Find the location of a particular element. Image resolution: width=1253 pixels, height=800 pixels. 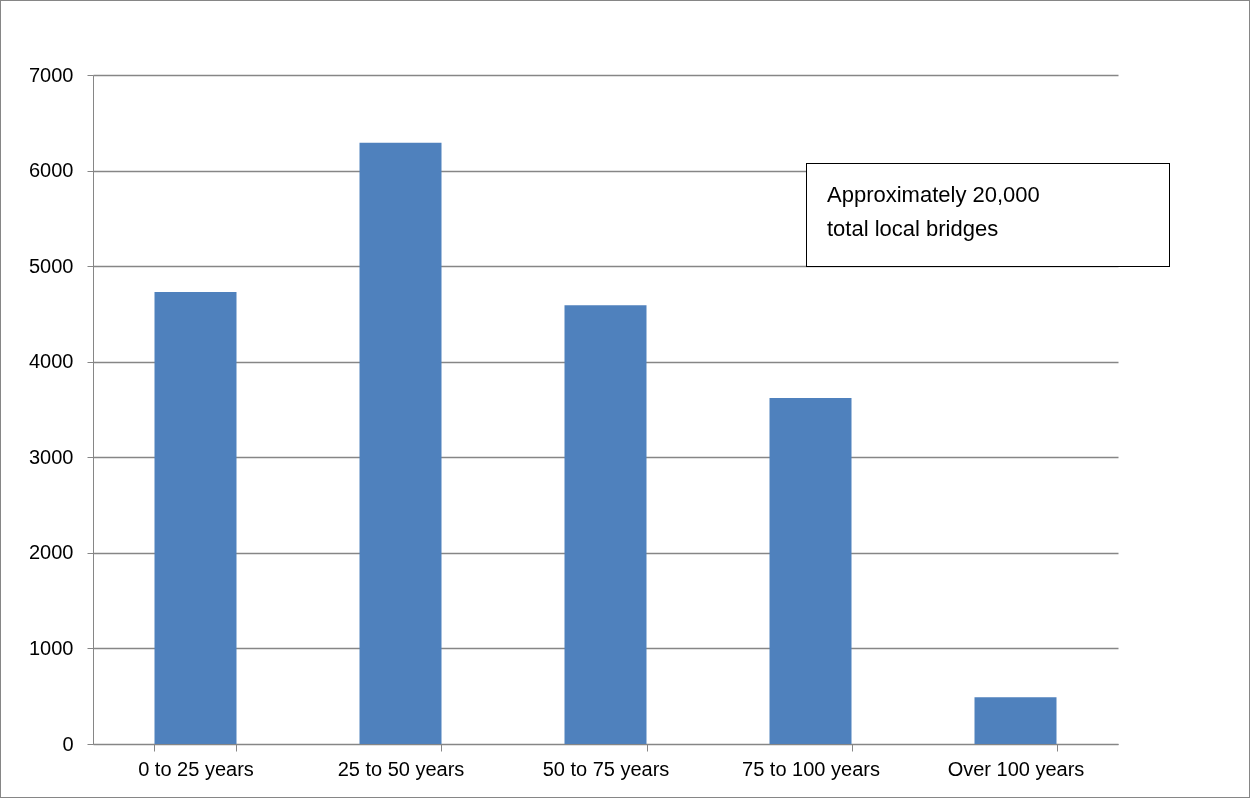

text-box: Approximately 20,000 total local bridges is located at coordinates (988, 215).